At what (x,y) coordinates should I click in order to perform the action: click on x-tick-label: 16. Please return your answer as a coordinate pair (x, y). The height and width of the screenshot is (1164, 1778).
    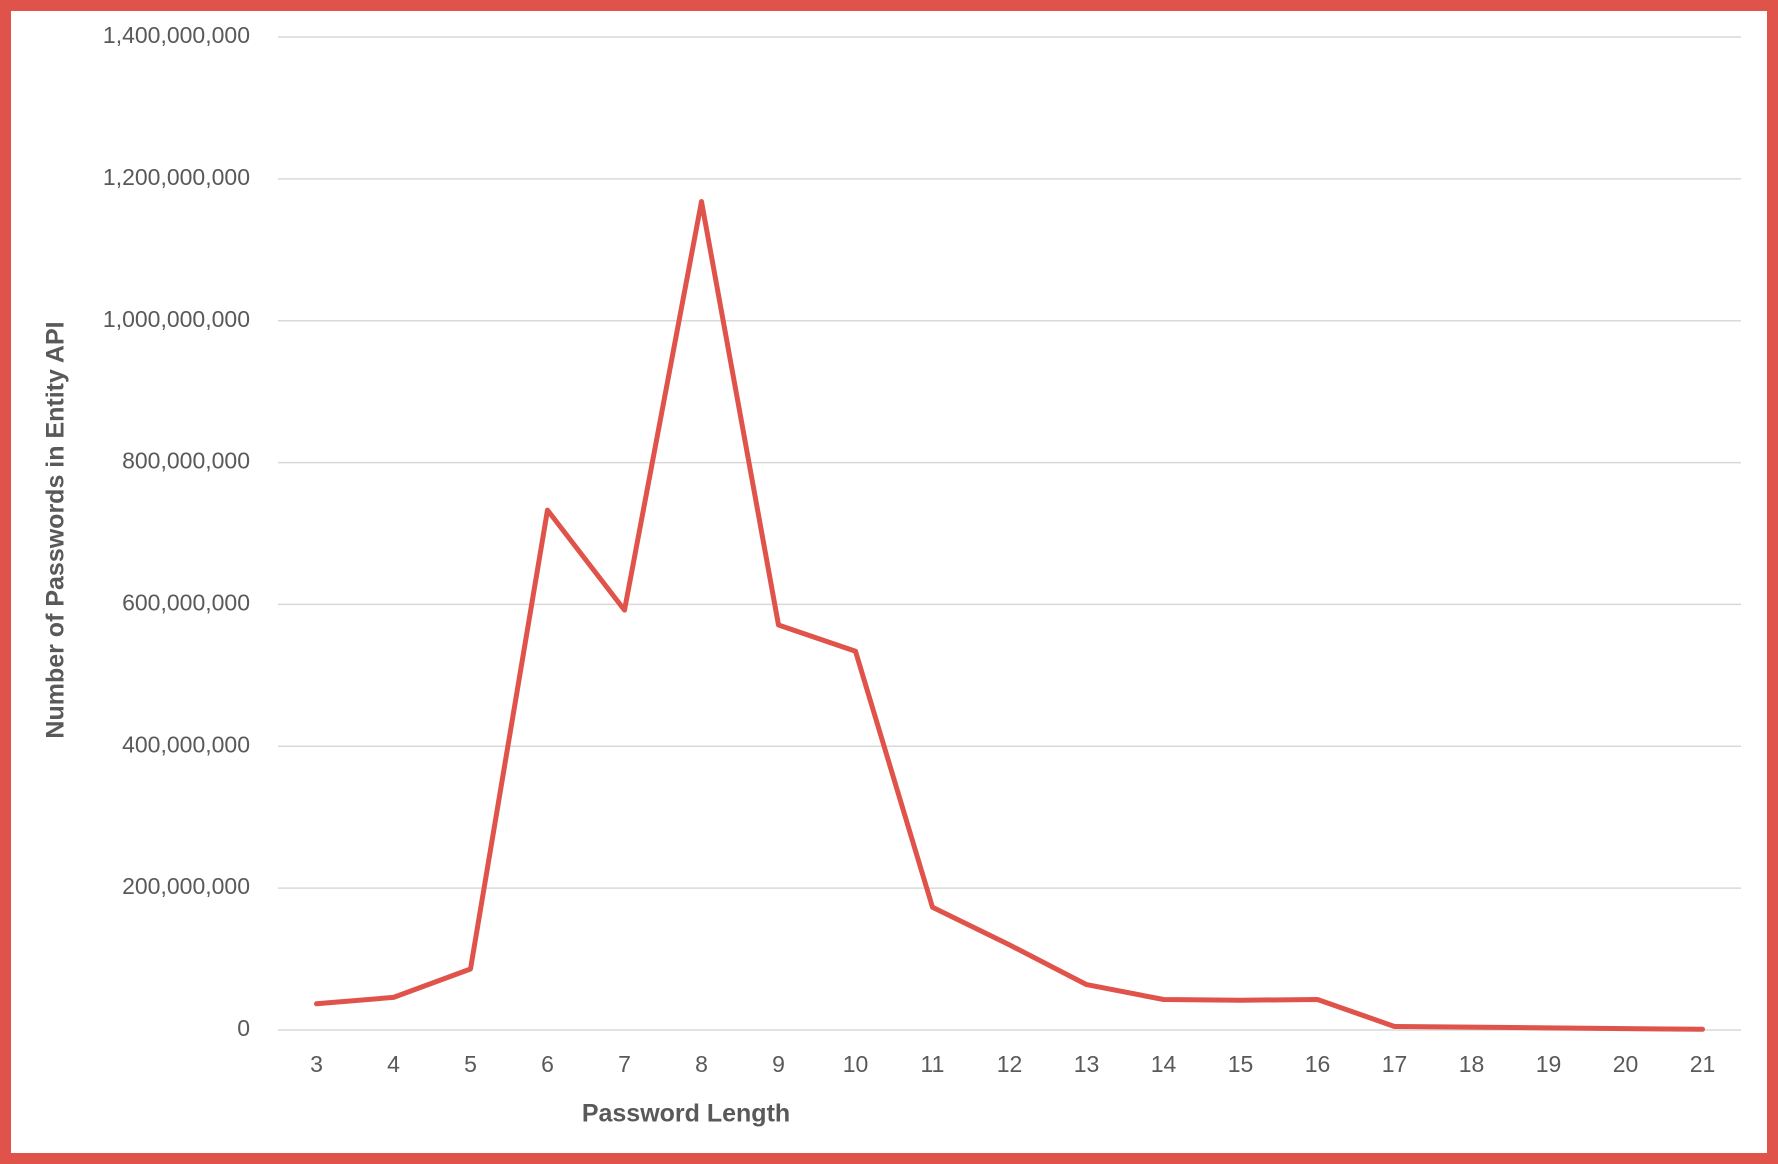
    Looking at the image, I should click on (1318, 1064).